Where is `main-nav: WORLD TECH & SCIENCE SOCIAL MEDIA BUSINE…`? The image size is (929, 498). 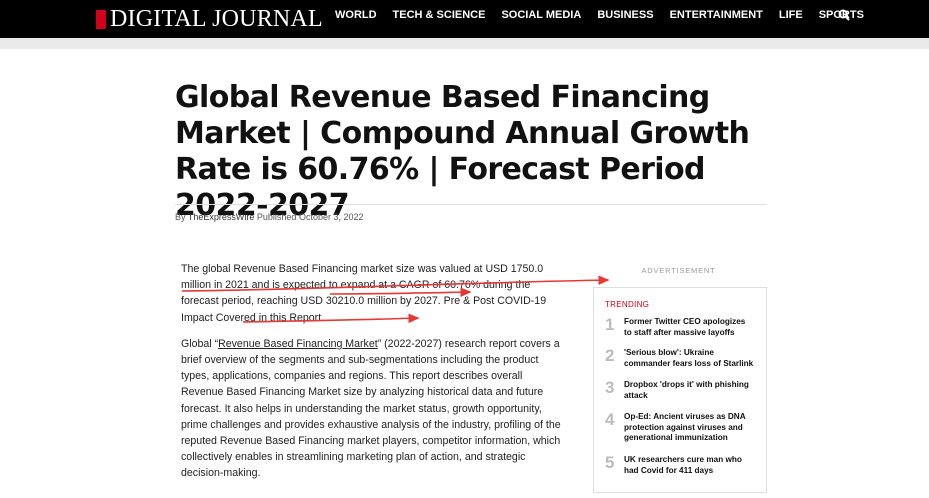
main-nav: WORLD TECH & SCIENCE SOCIAL MEDIA BUSINE… is located at coordinates (607, 15).